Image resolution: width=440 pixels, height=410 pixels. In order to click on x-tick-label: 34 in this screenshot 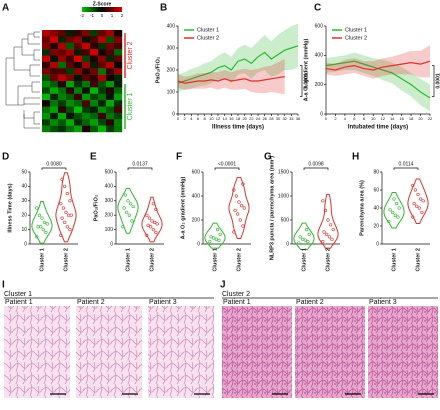, I will do `click(291, 118)`.